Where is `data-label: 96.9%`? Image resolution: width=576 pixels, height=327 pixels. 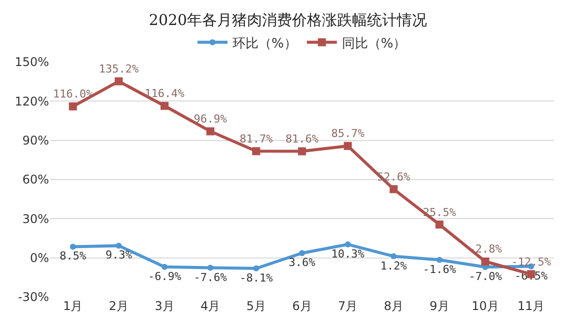
data-label: 96.9% is located at coordinates (211, 119).